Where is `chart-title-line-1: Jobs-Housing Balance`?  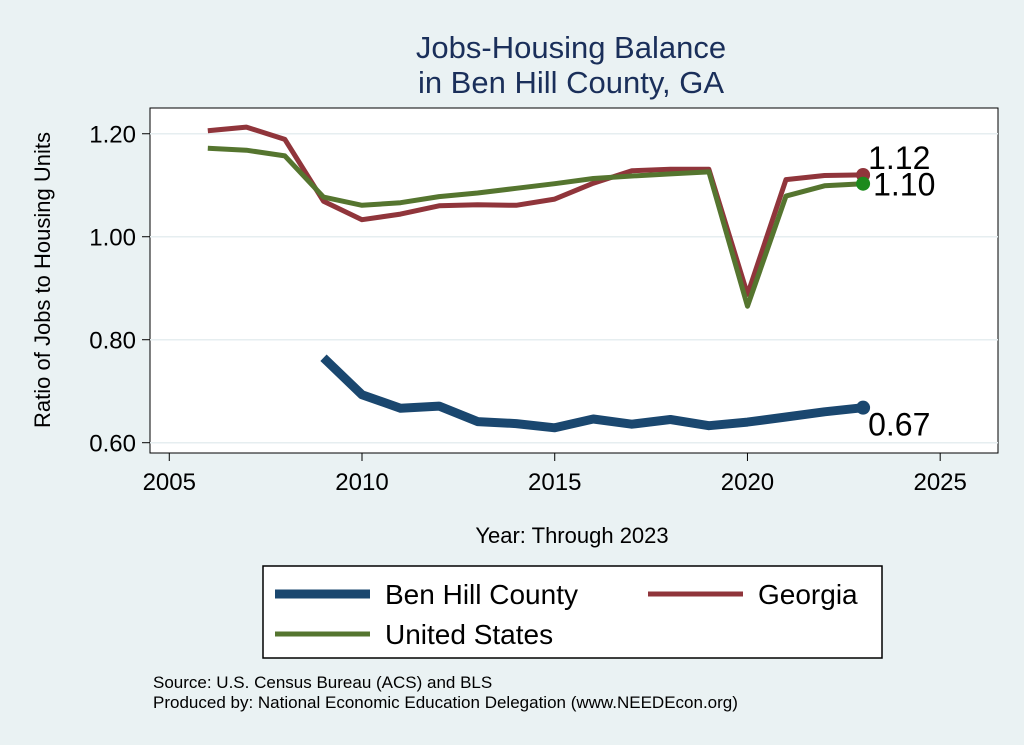
chart-title-line-1: Jobs-Housing Balance is located at coordinates (571, 47).